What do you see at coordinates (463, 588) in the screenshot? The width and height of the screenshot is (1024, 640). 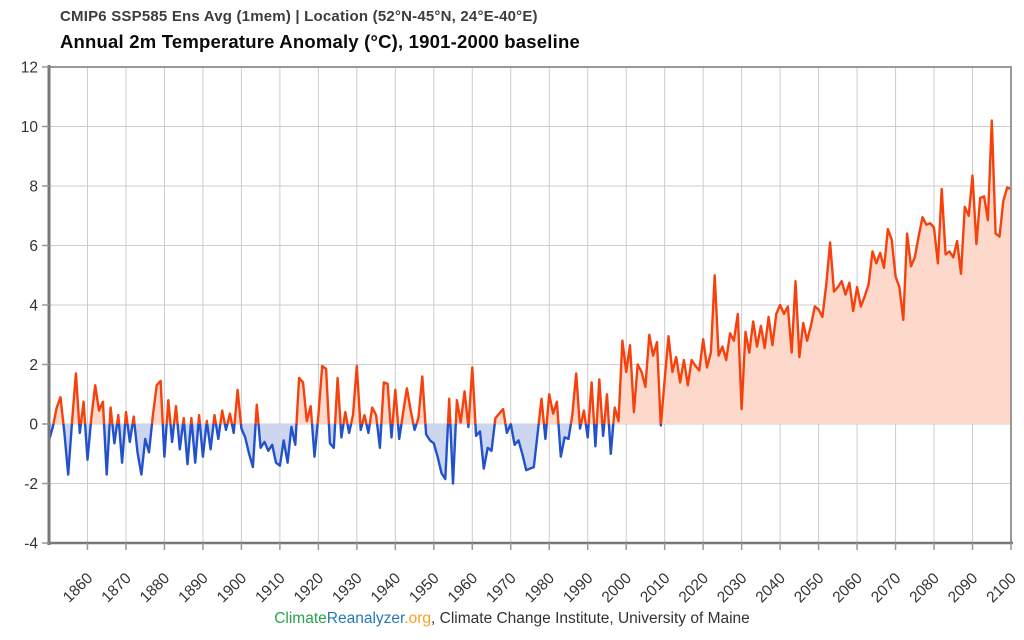 I see `x-tick-label-1960: 1960` at bounding box center [463, 588].